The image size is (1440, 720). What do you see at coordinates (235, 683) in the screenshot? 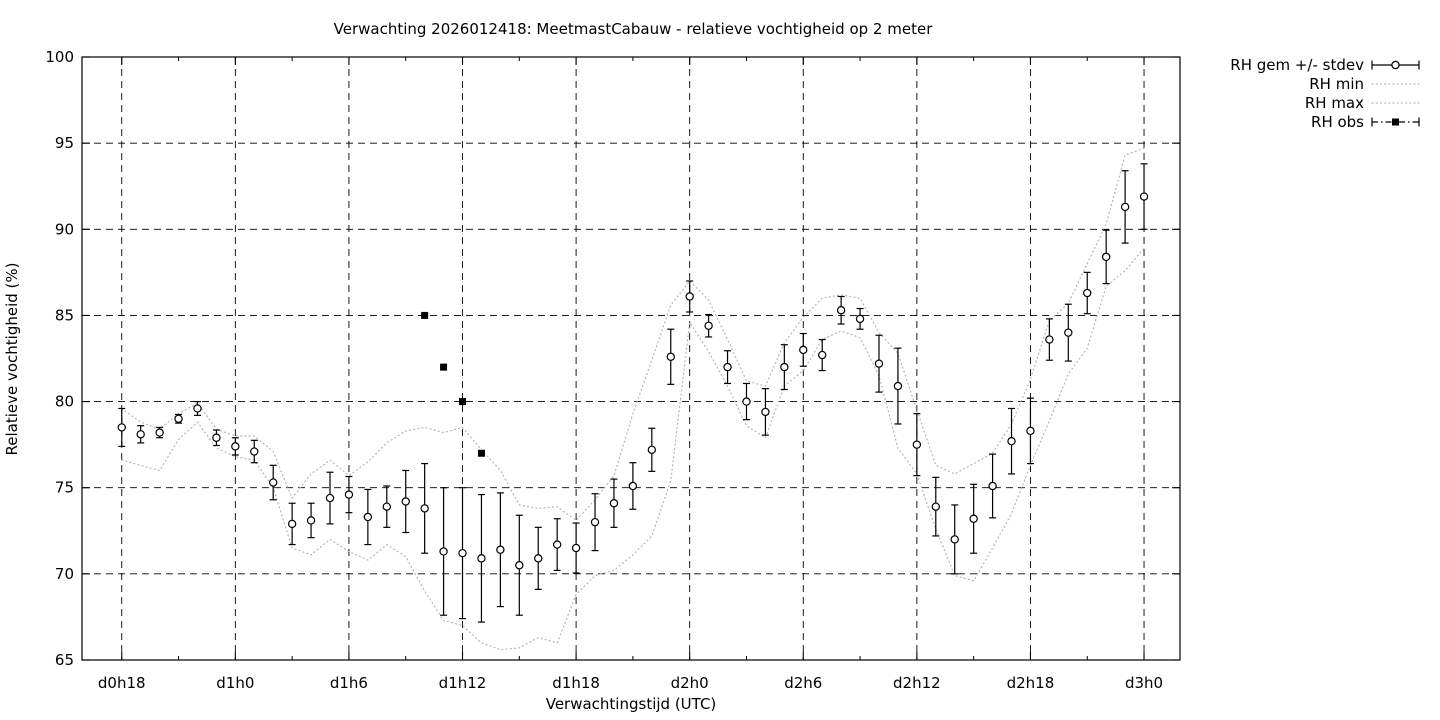
I see `x-tick-label: d1h0` at bounding box center [235, 683].